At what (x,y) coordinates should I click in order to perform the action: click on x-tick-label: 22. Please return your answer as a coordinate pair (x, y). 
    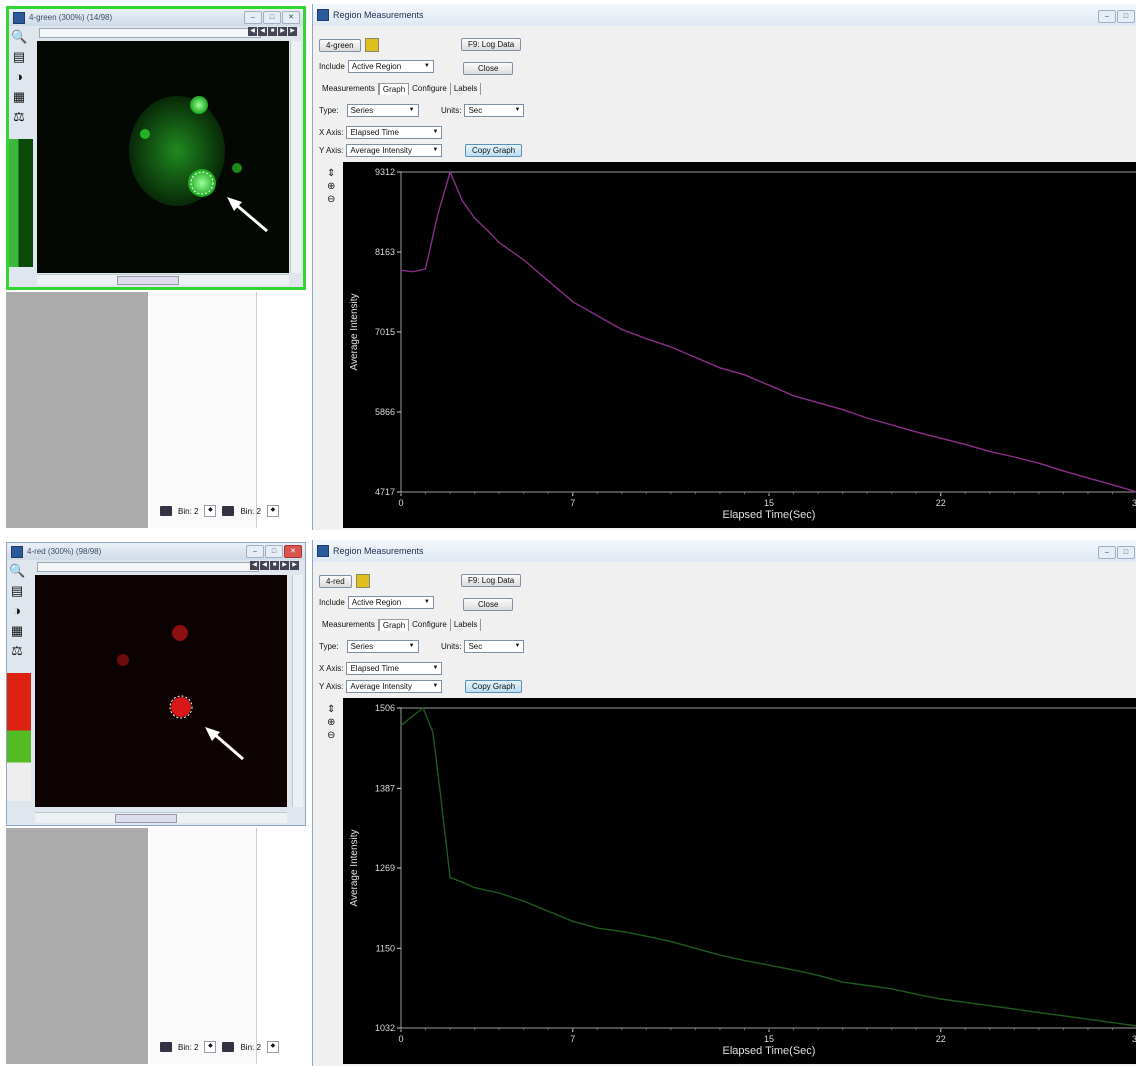
    Looking at the image, I should click on (941, 1039).